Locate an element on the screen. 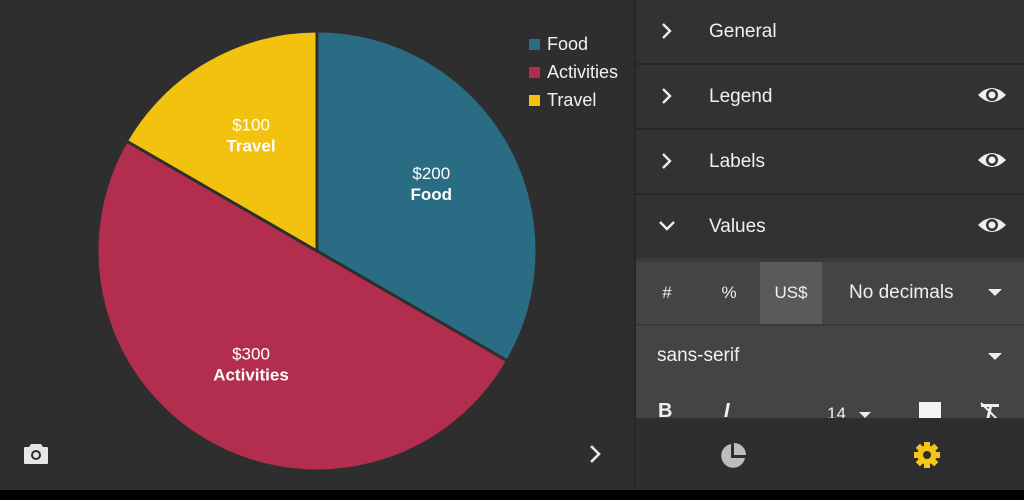 This screenshot has width=1024, height=500. pie-slice-travel is located at coordinates (221, 141).